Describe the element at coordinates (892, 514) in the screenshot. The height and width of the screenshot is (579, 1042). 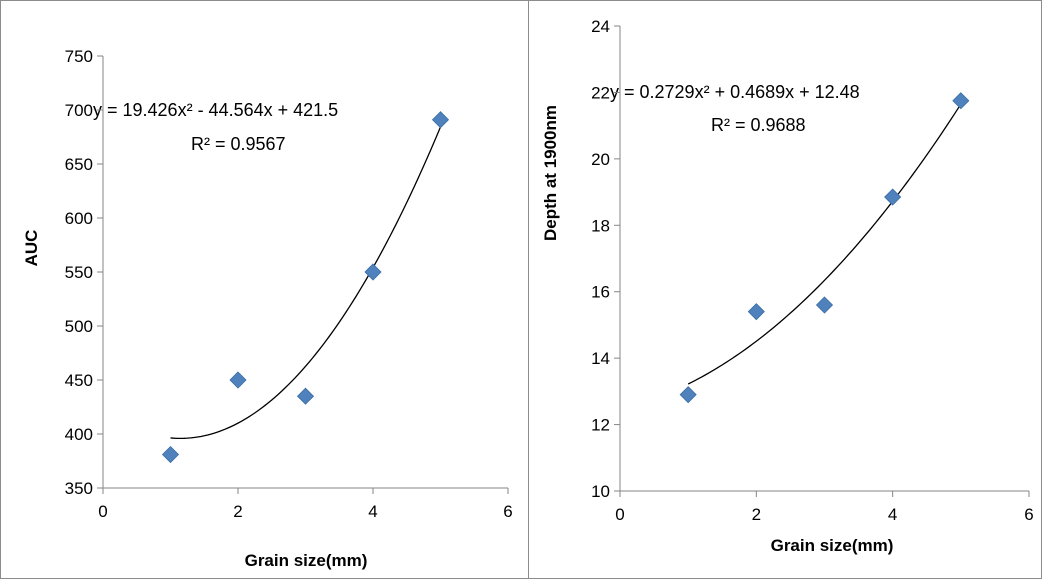
I see `chart-2-x-tick-label: 4` at that location.